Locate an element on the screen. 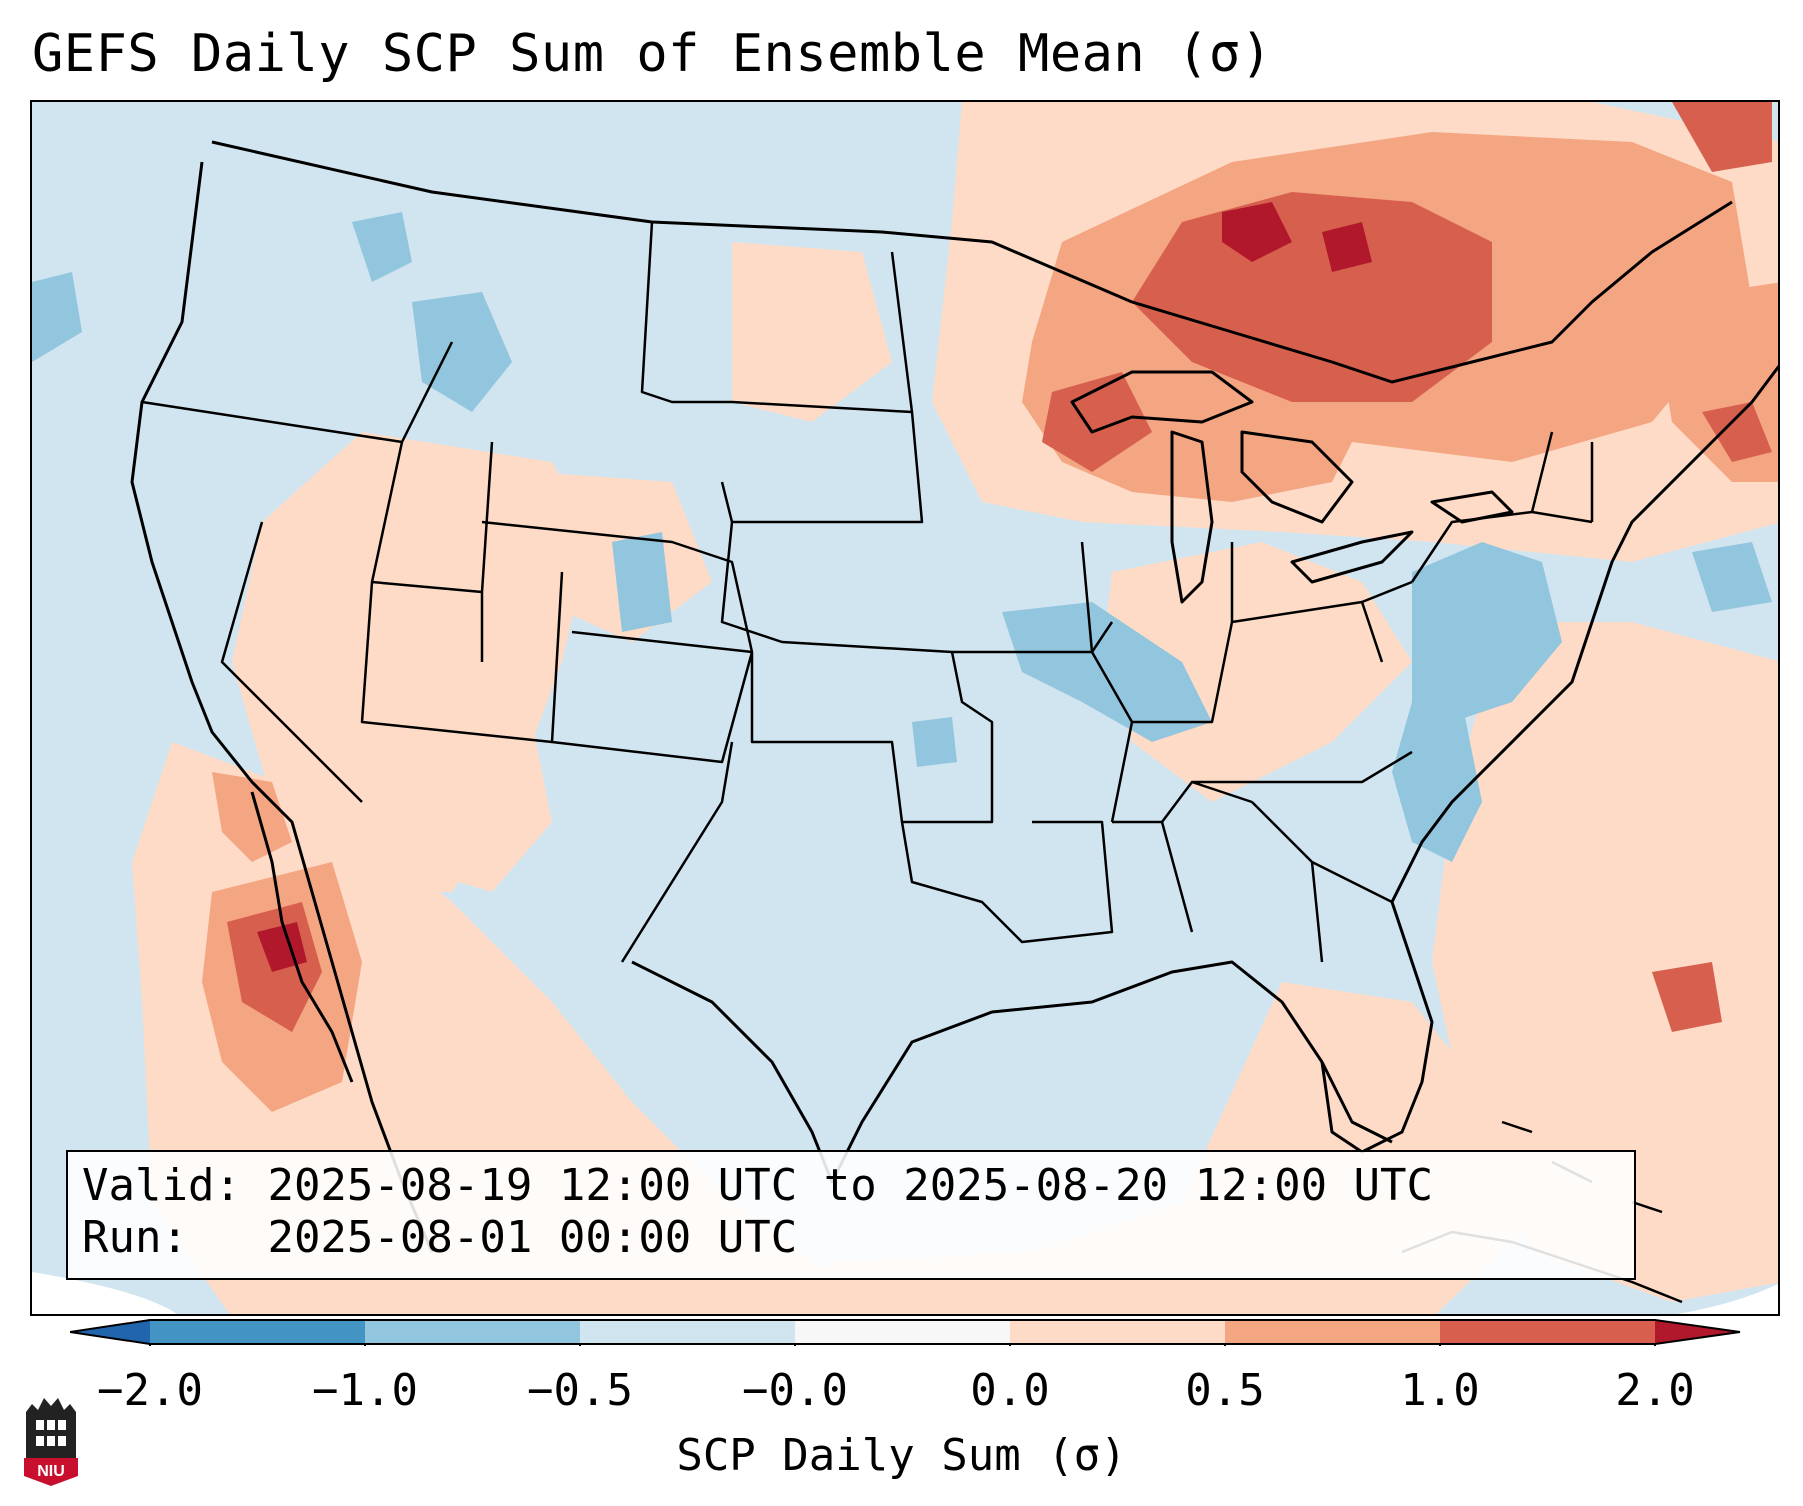 The image size is (1803, 1506). anomaly-region-missouri-illinois is located at coordinates (1107, 672).